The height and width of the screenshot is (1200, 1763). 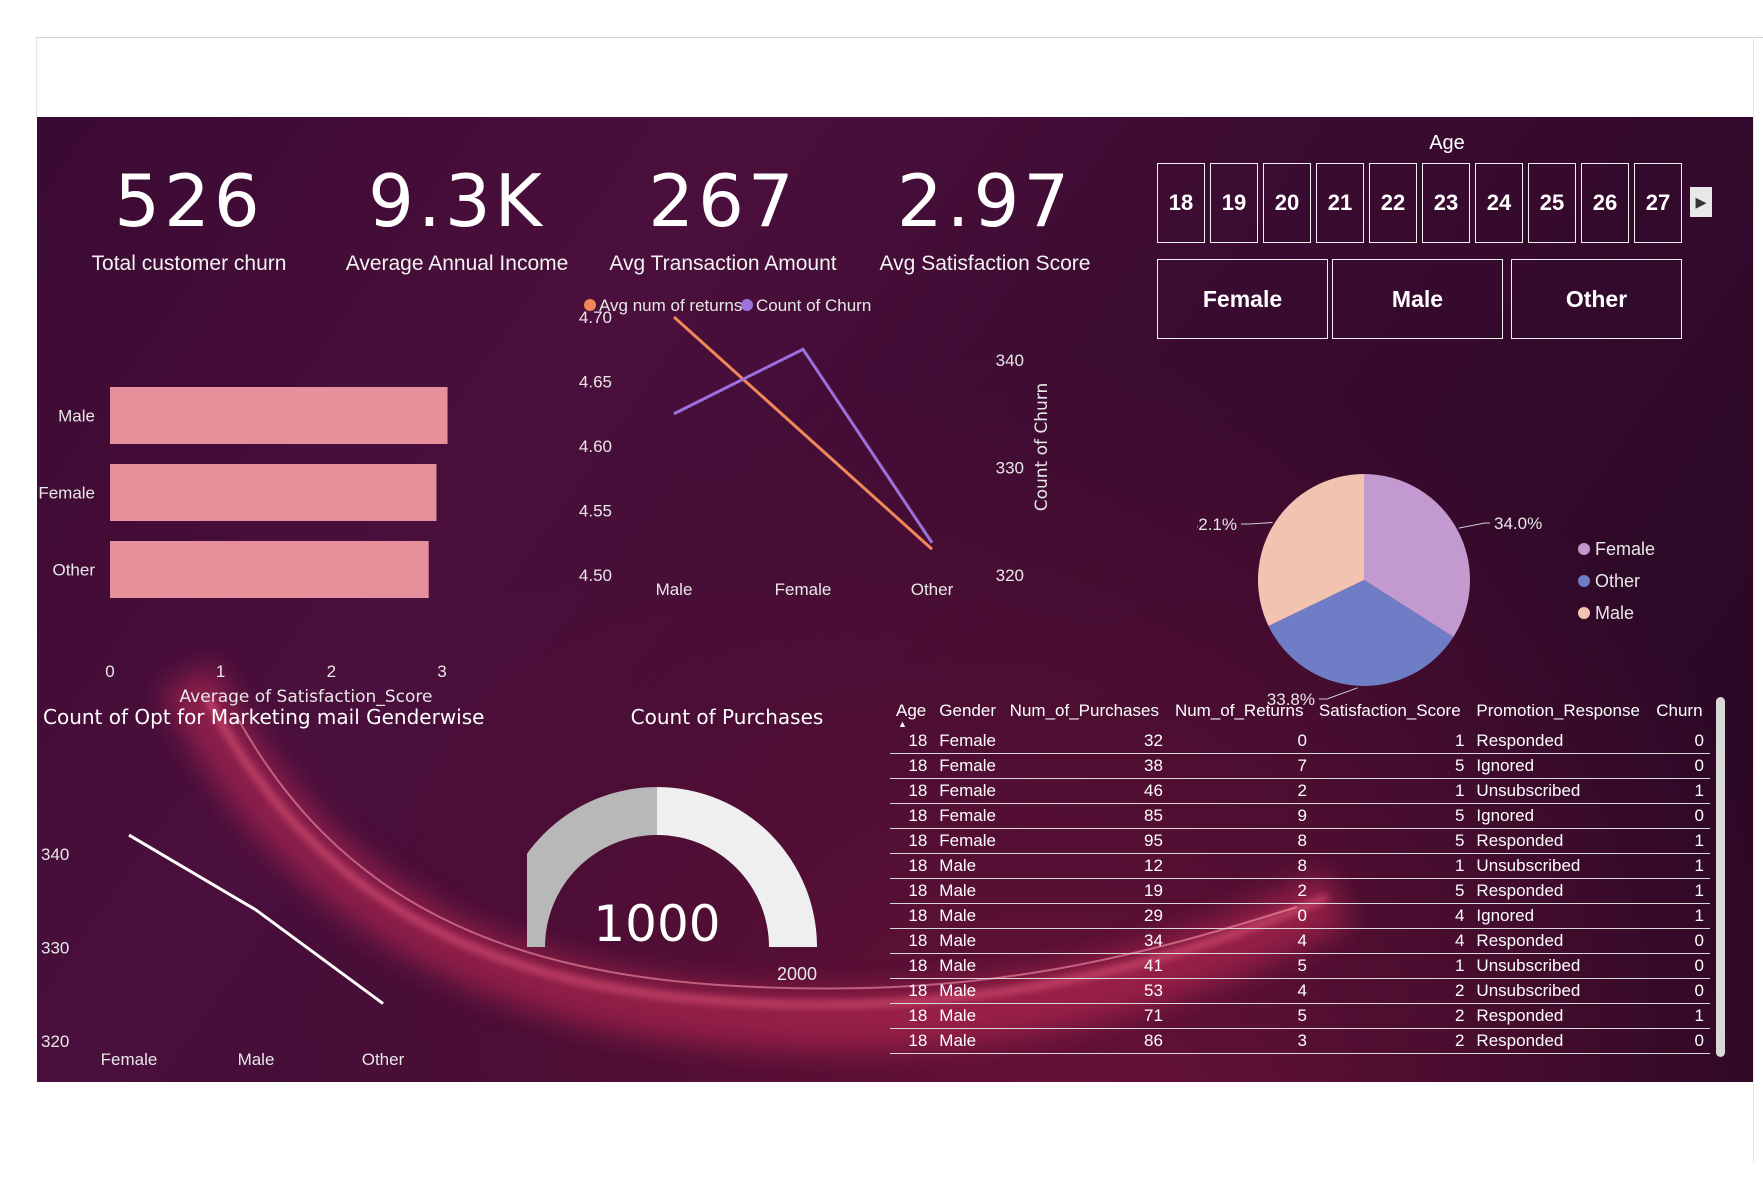 I want to click on pie-slice-other, so click(x=1361, y=633).